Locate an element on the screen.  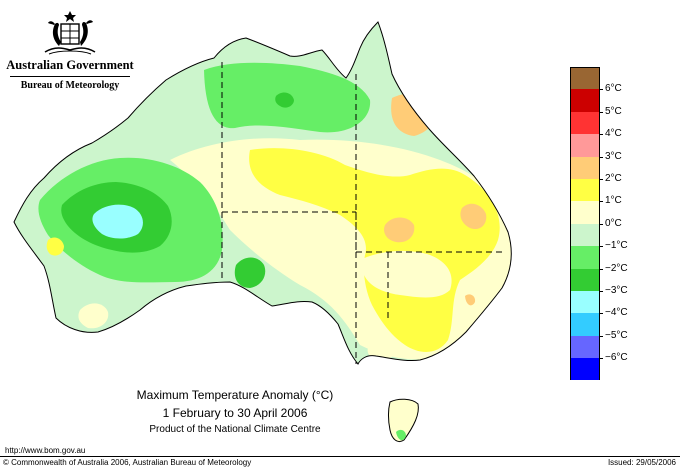
issued-date: Issued: 29/05/2006 is located at coordinates (641, 462).